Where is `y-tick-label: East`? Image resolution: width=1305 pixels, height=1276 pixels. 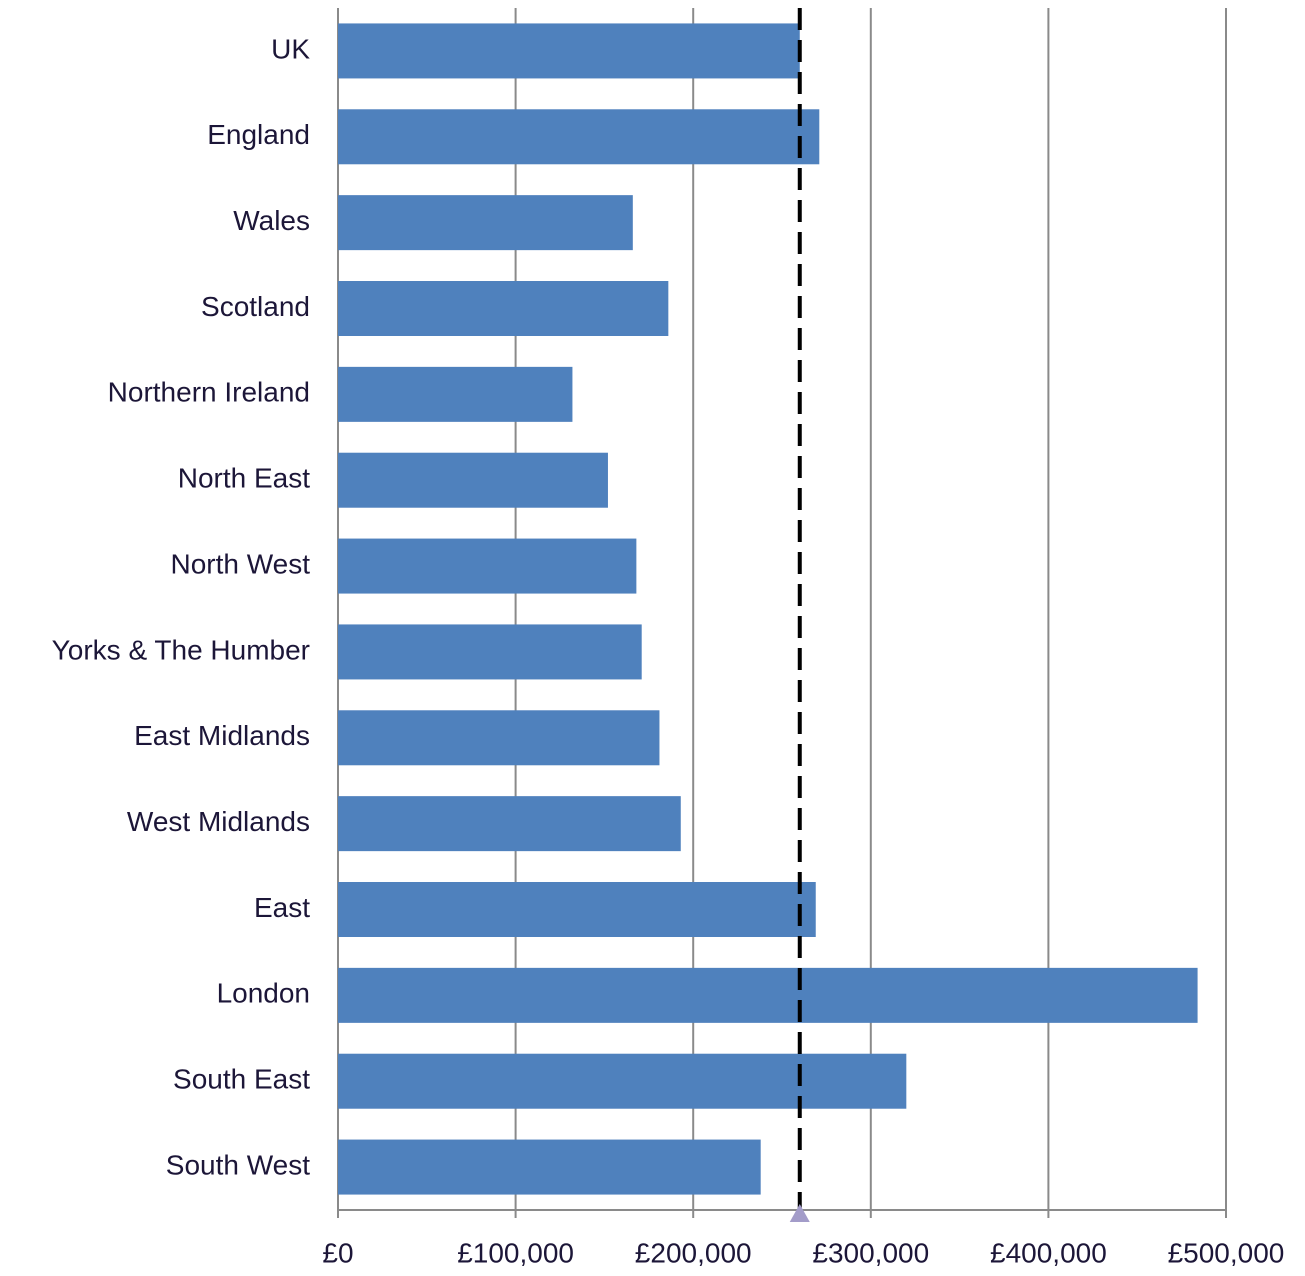 y-tick-label: East is located at coordinates (282, 907).